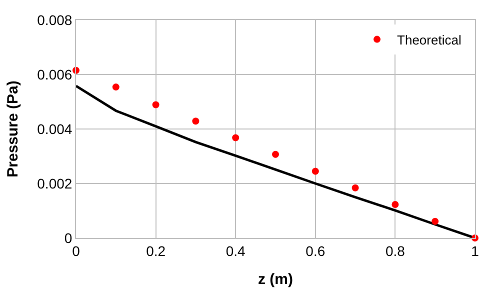 This screenshot has width=500, height=296. I want to click on x-axis-title: z (m), so click(275, 279).